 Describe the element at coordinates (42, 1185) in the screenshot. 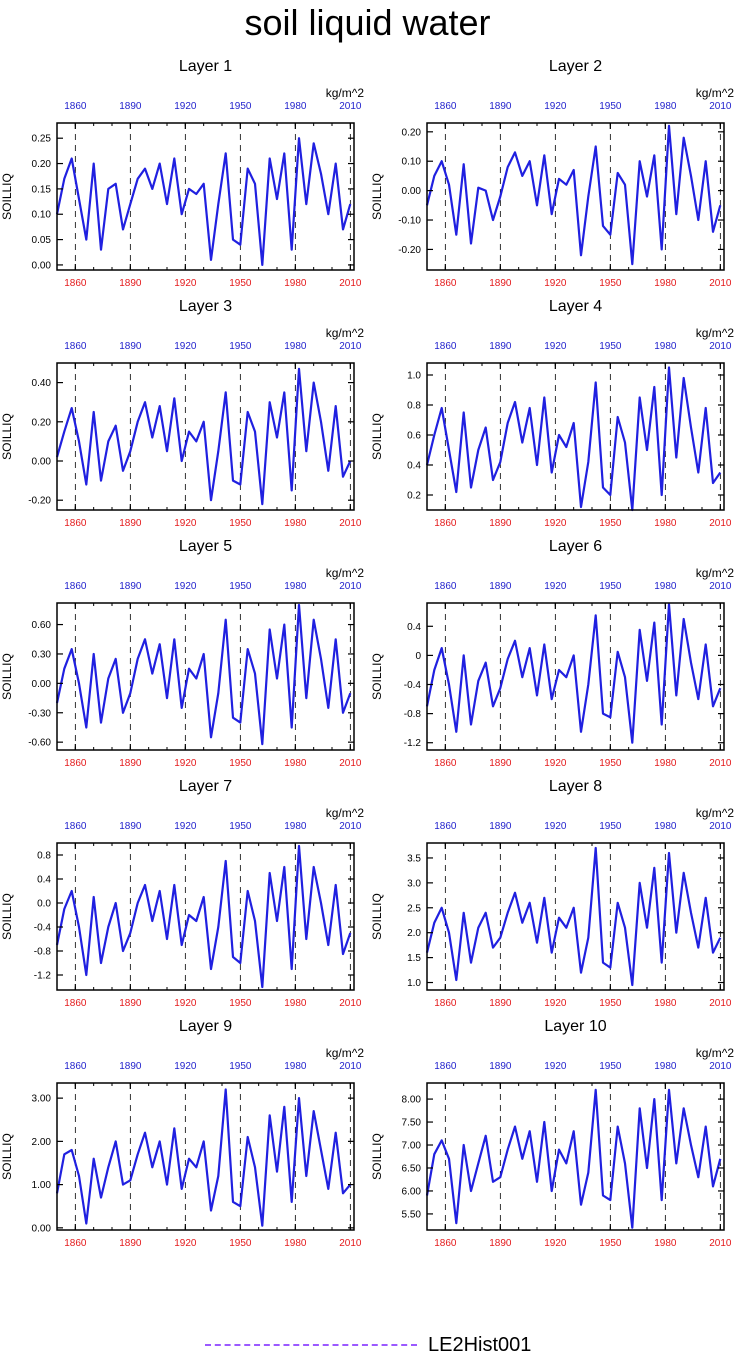

I see `y-tick-label: 1.00` at that location.